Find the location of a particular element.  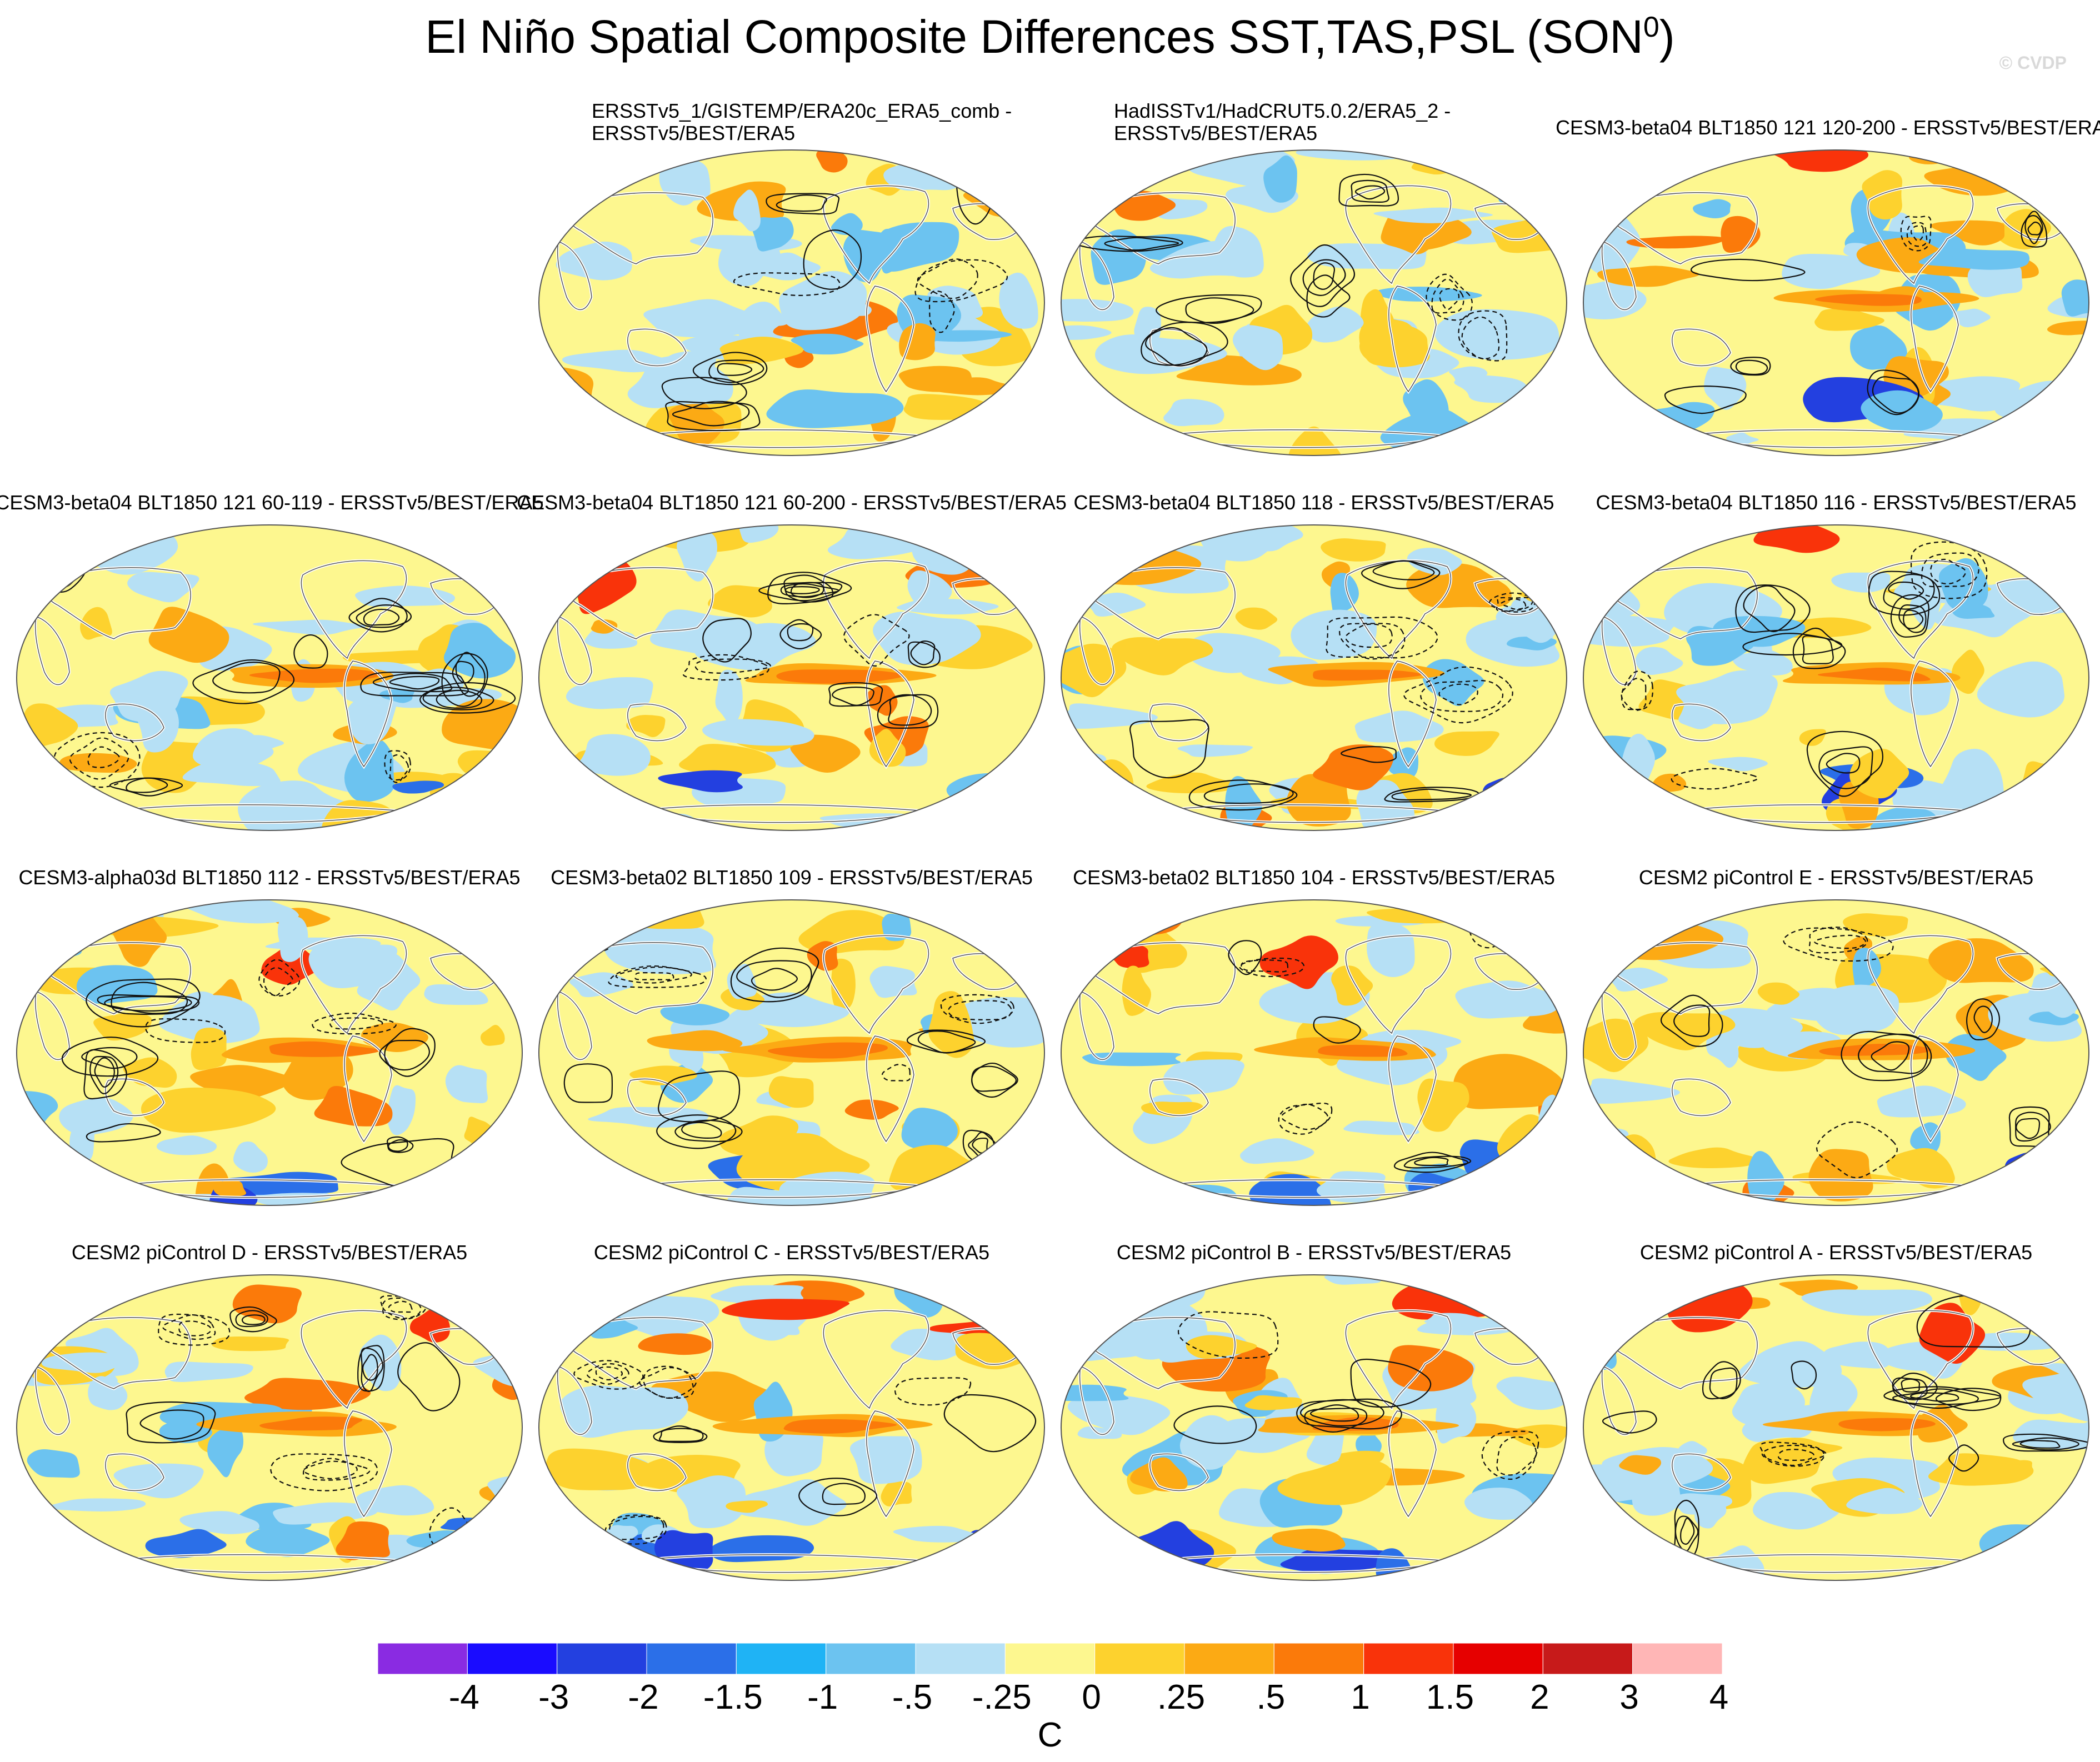

colorbar-tick-label: -.25 is located at coordinates (1002, 1697).